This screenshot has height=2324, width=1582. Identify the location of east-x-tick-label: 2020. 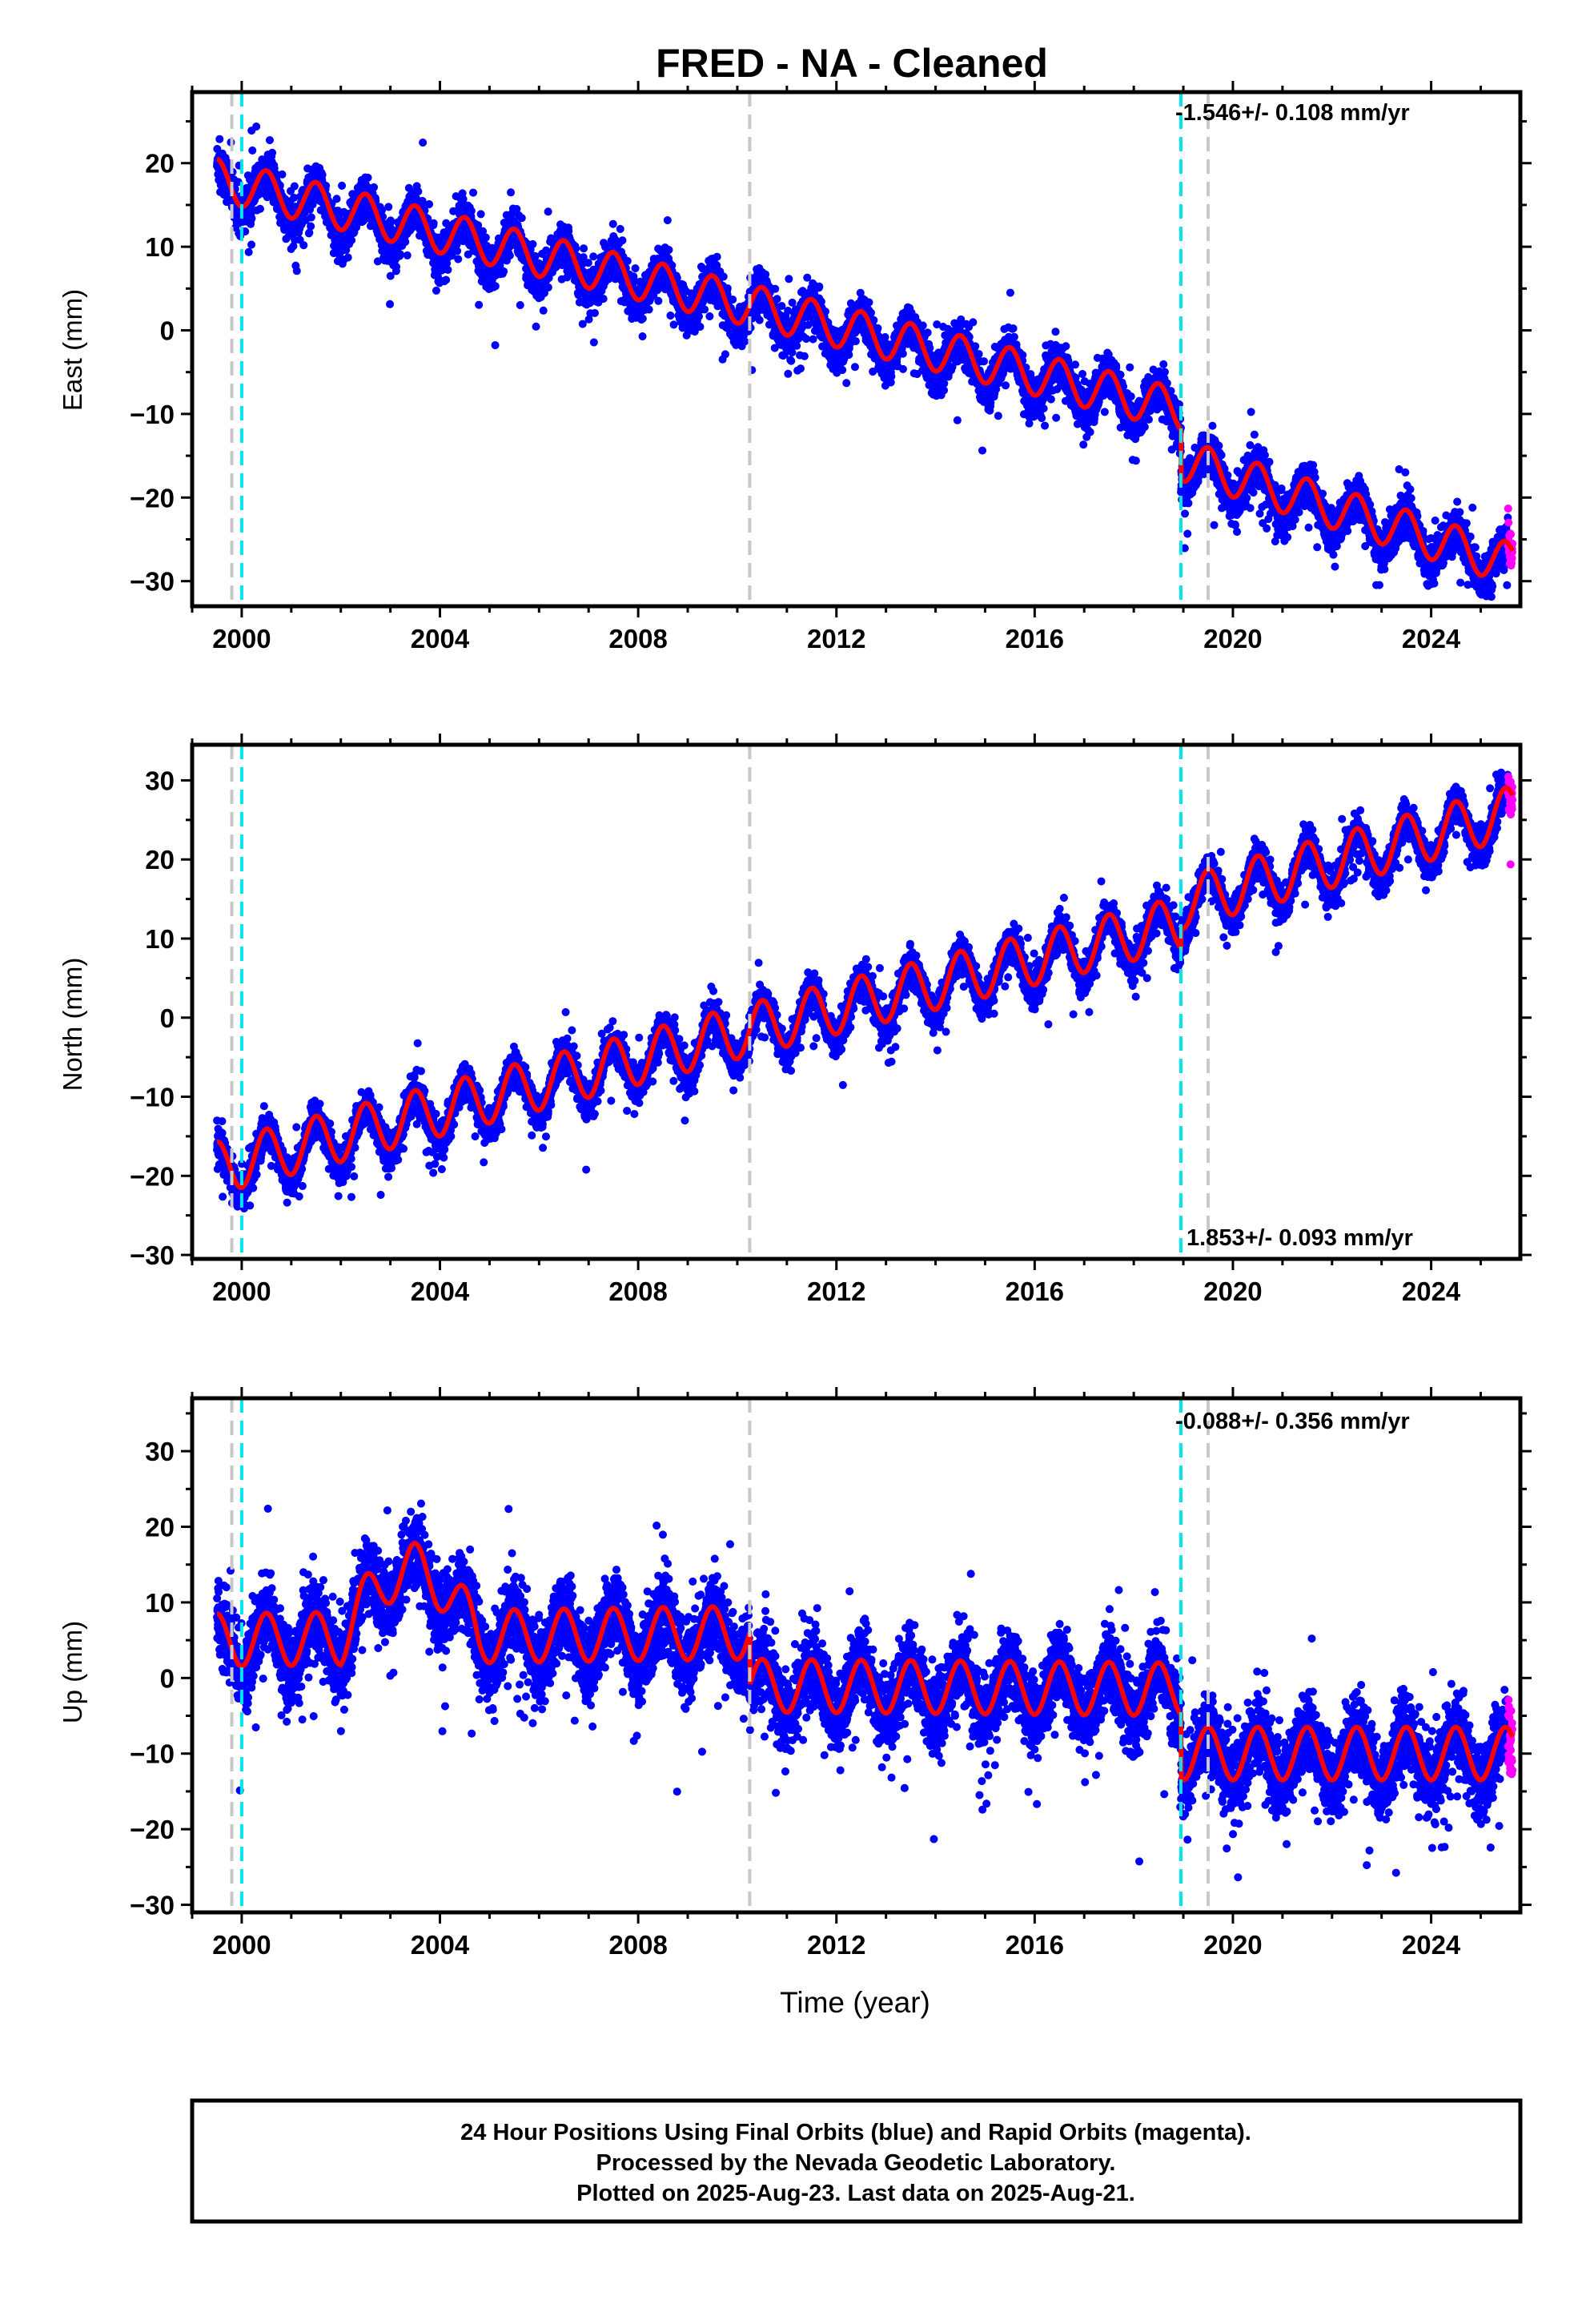
(1232, 638).